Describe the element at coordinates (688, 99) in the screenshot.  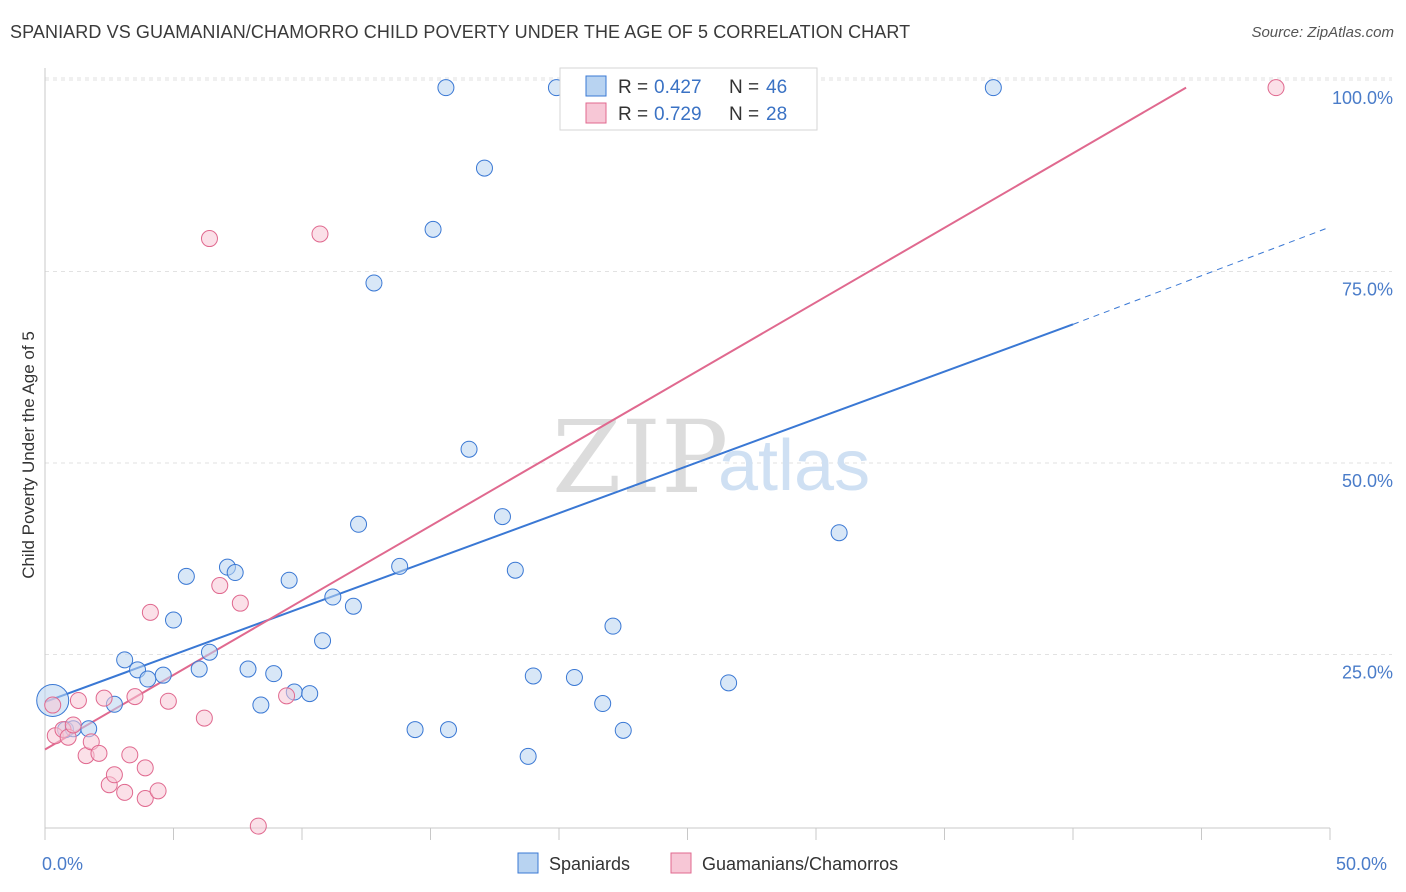
I see `correlation-legend: R = 0.427 N = 46 R = 0.729 N = 28` at that location.